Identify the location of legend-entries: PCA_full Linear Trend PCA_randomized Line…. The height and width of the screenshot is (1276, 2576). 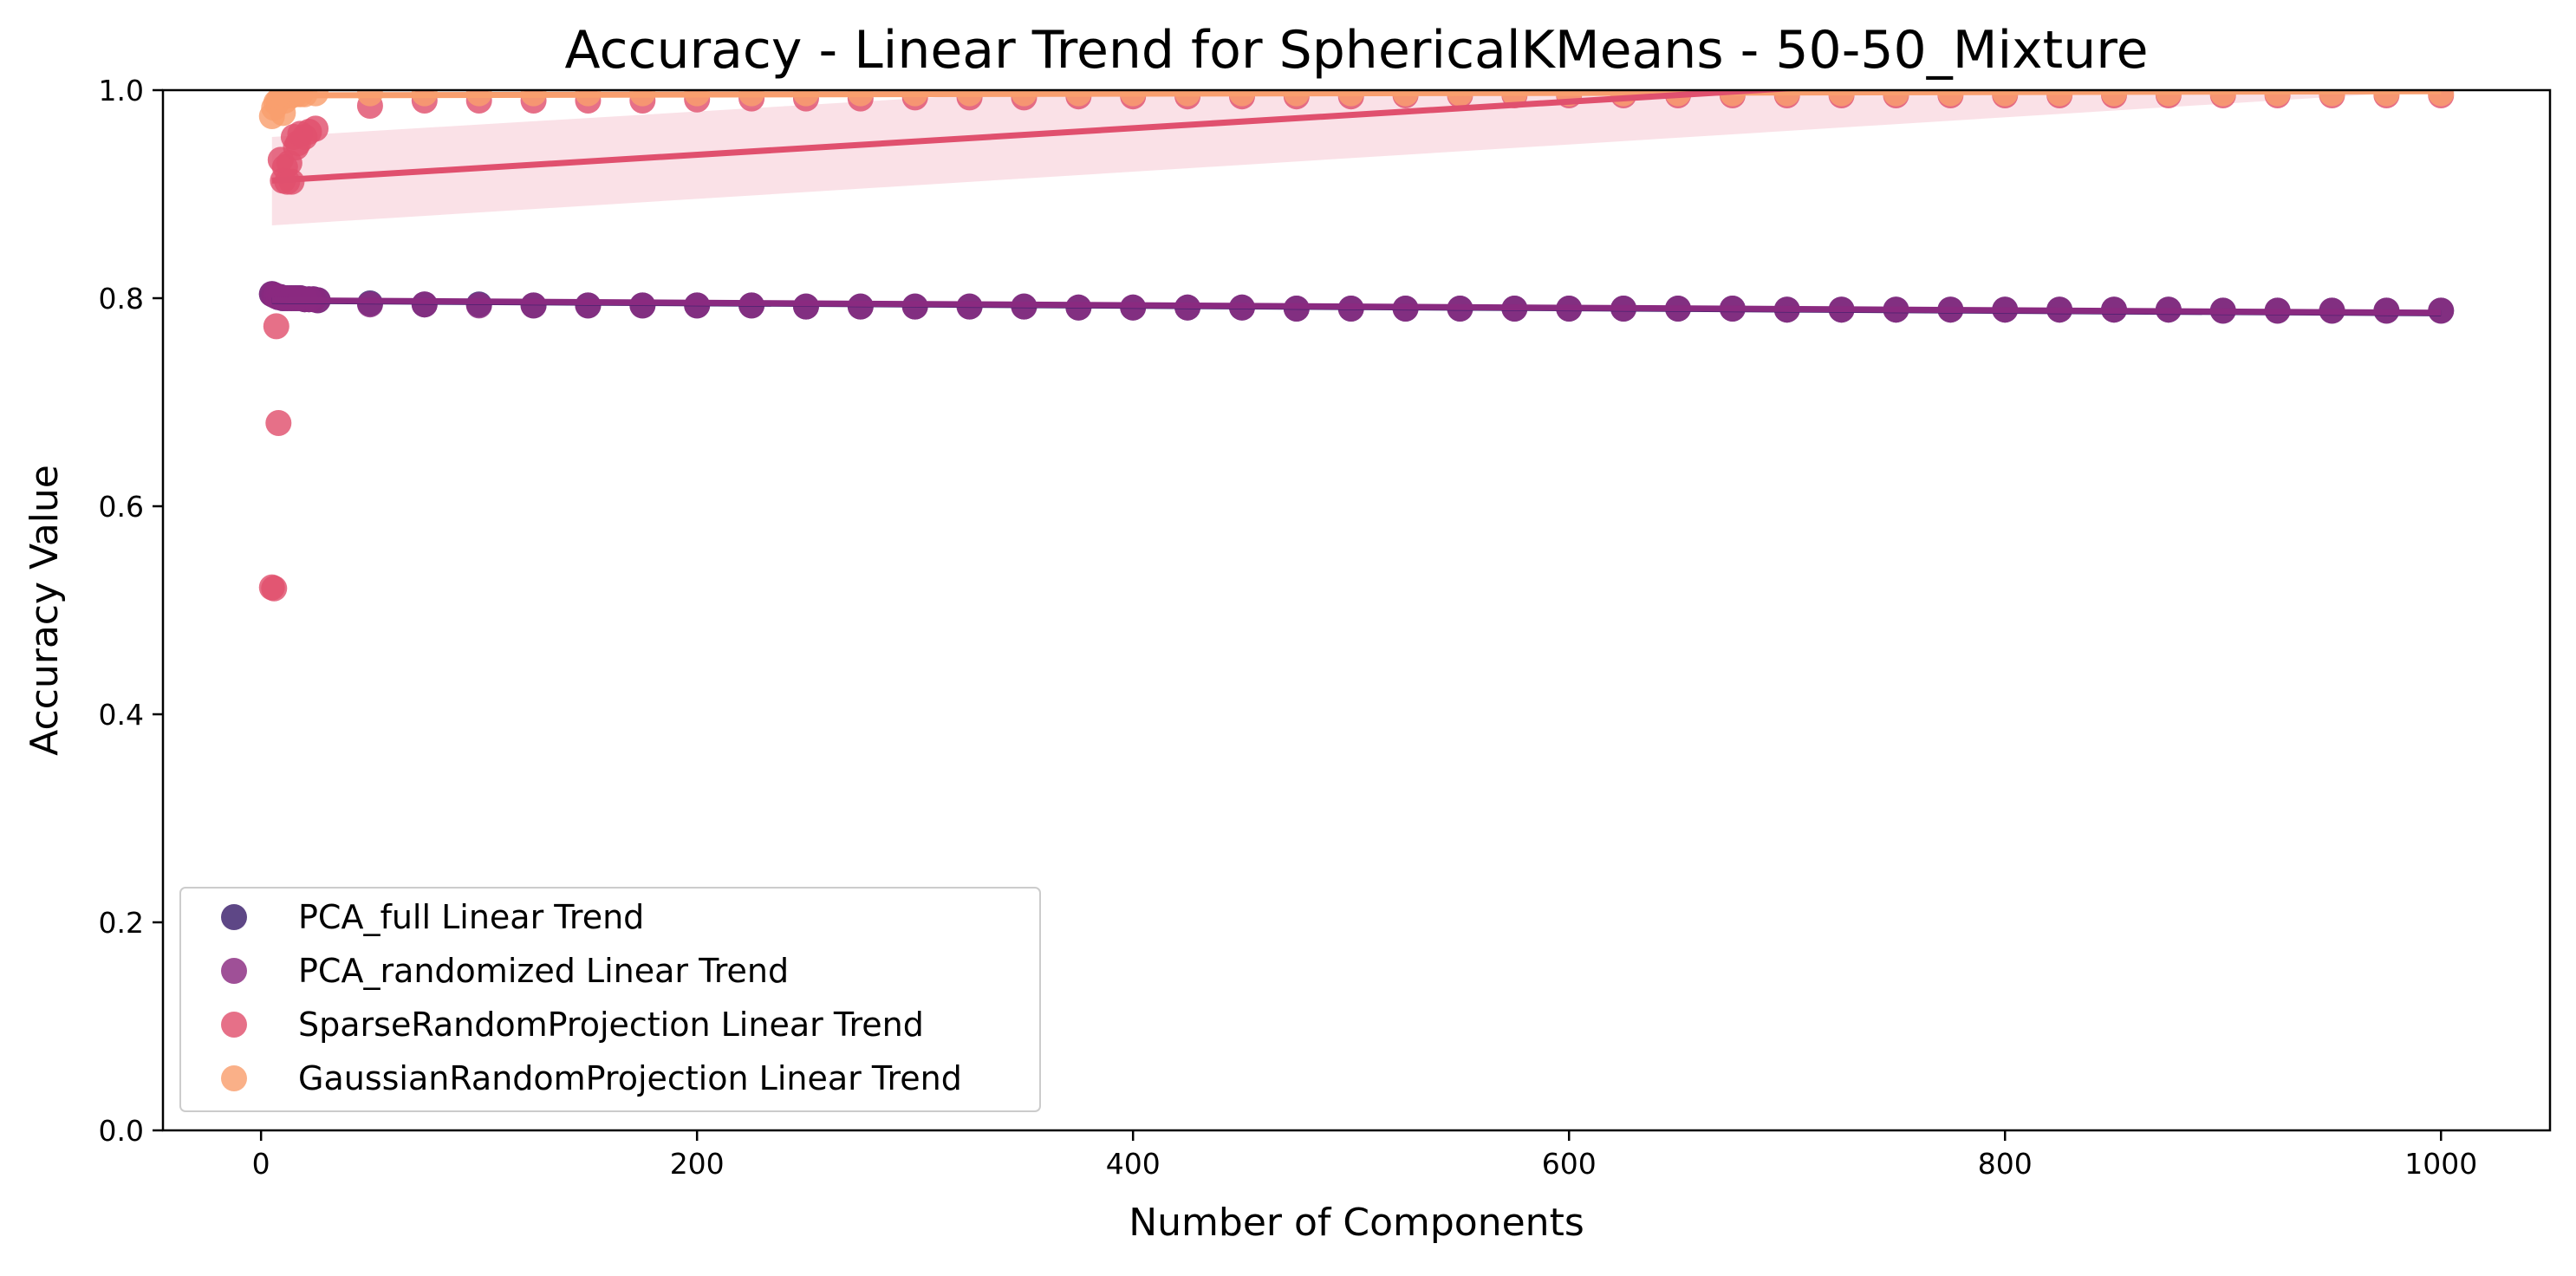
(591, 998).